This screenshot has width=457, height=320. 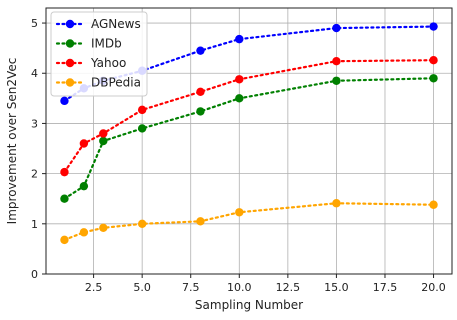 What do you see at coordinates (239, 287) in the screenshot?
I see `x-tick-label: 10.0` at bounding box center [239, 287].